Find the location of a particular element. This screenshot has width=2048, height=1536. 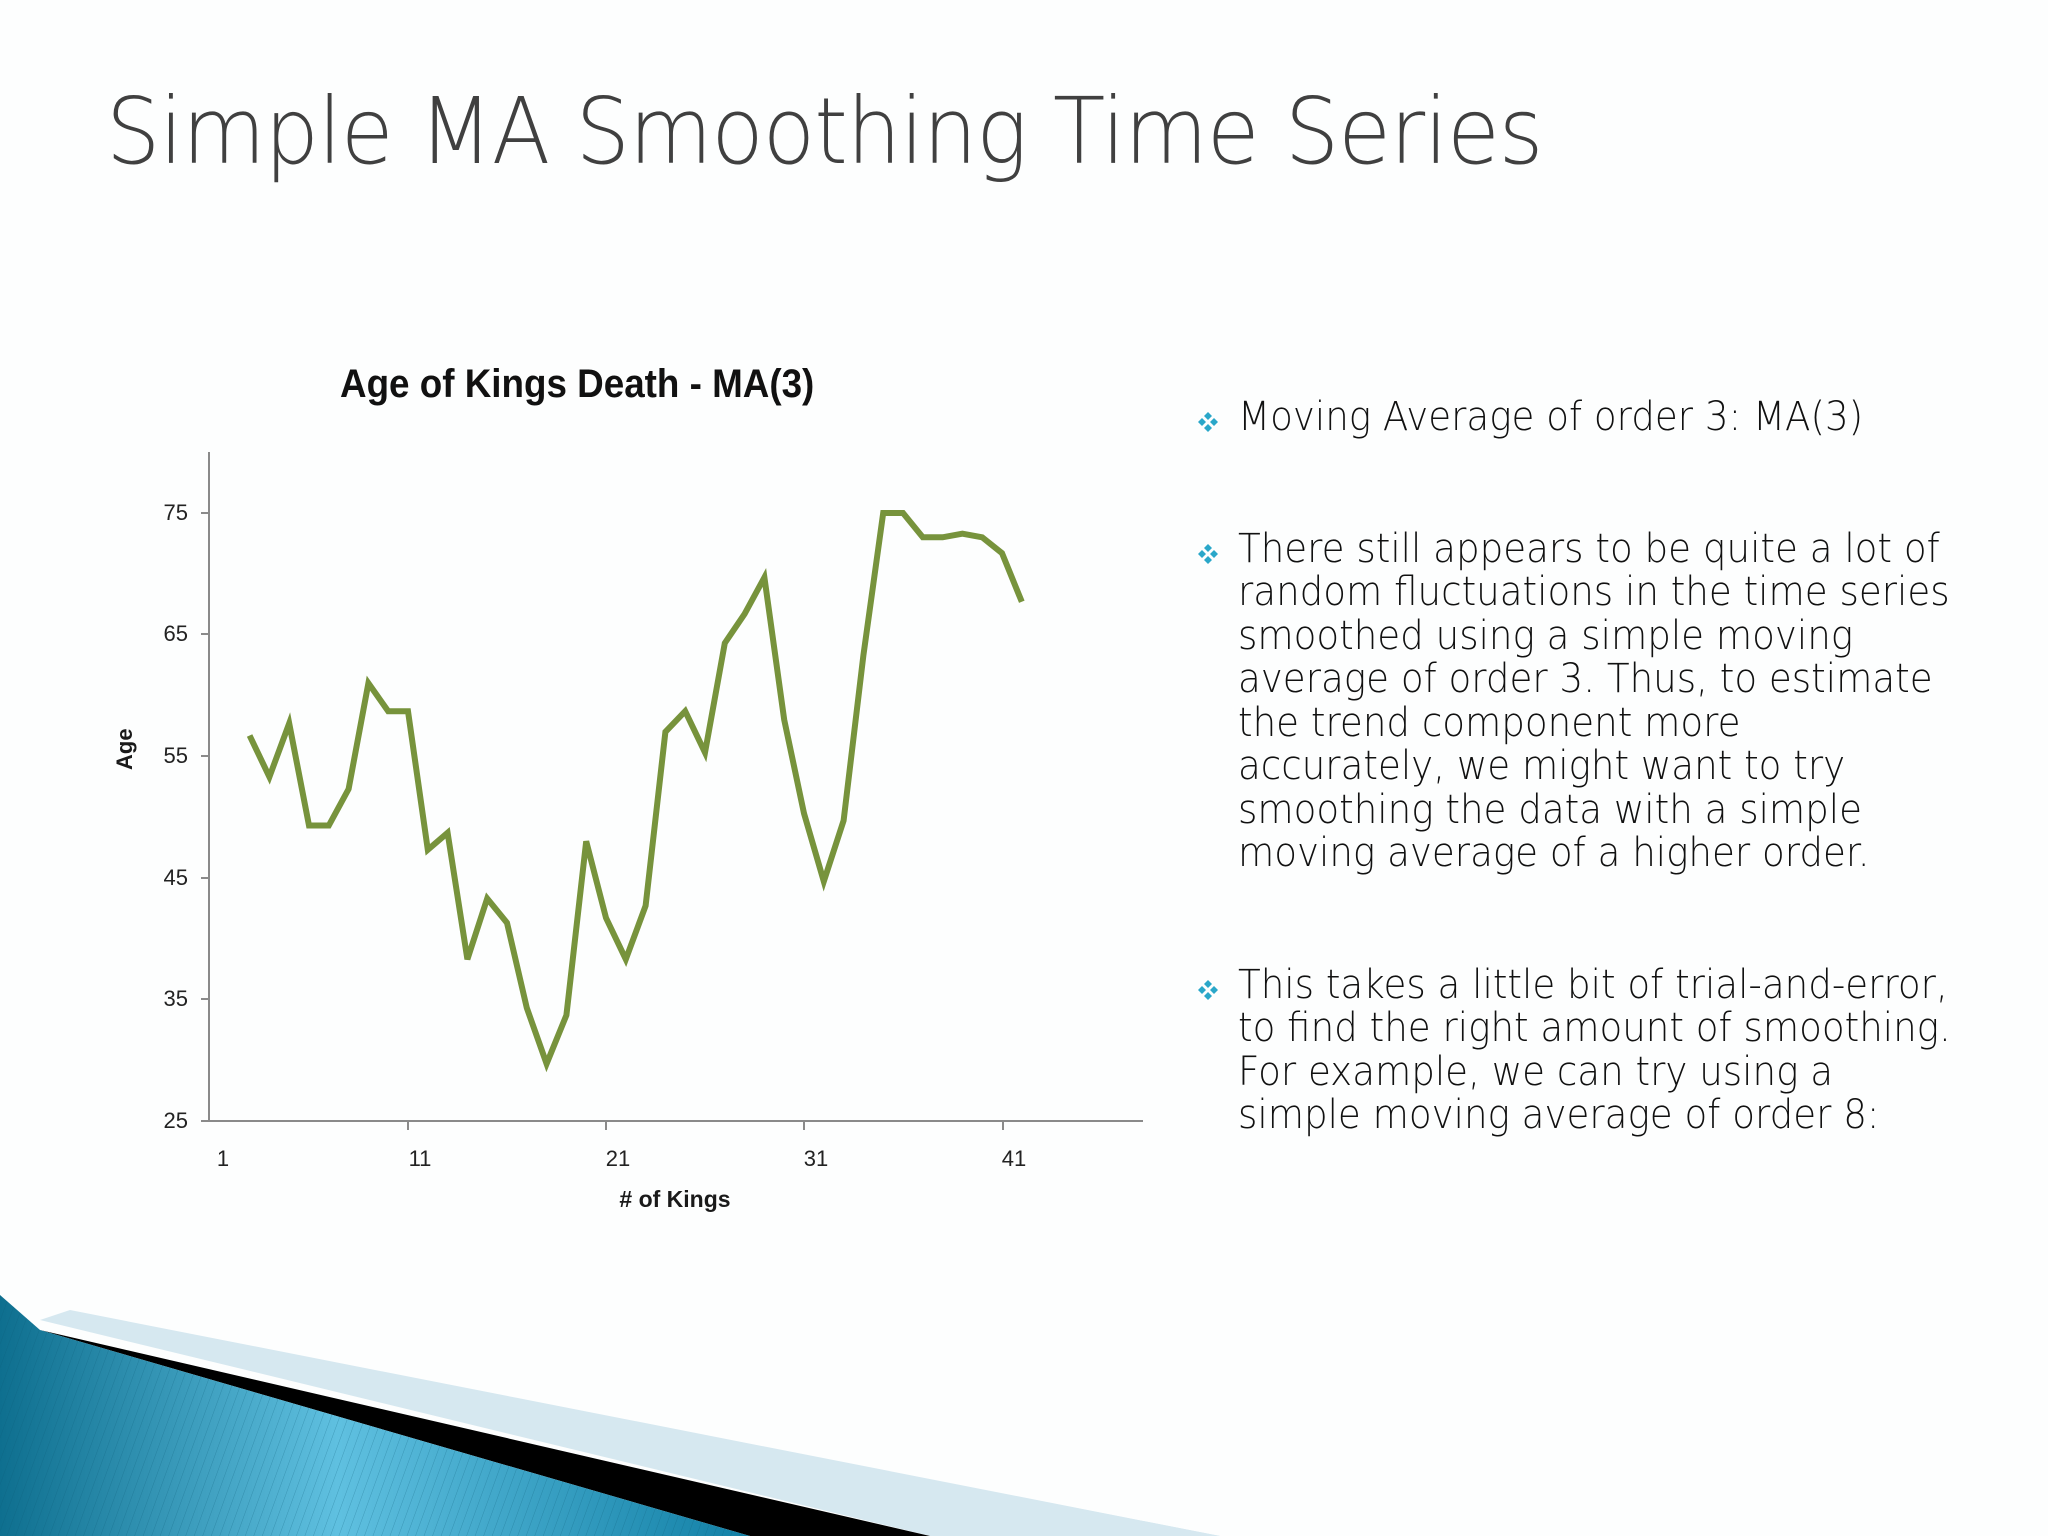

y-tick-label: 25 is located at coordinates (175, 1120).